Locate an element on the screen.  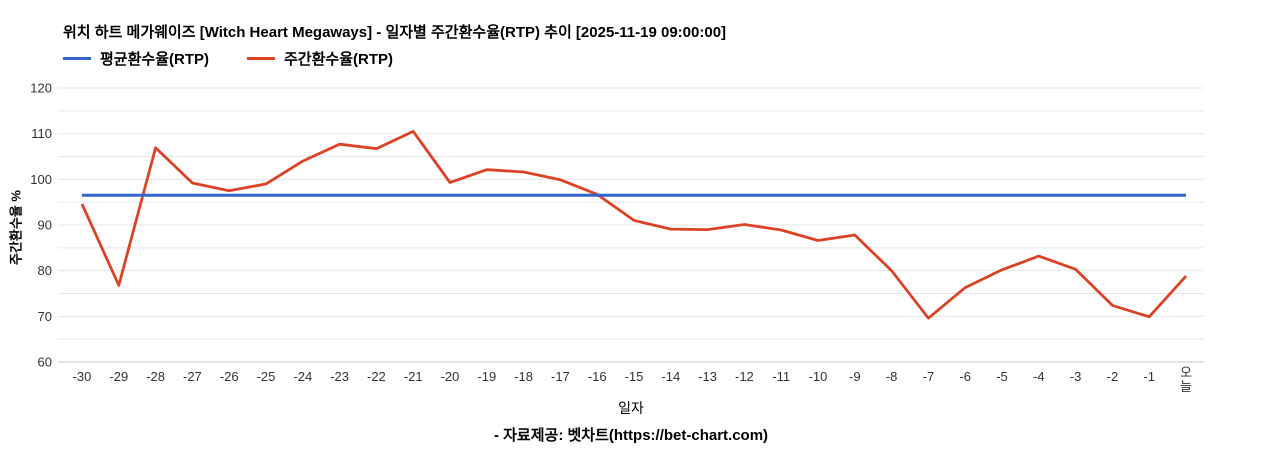
svg-text: 70 is located at coordinates (45, 316).